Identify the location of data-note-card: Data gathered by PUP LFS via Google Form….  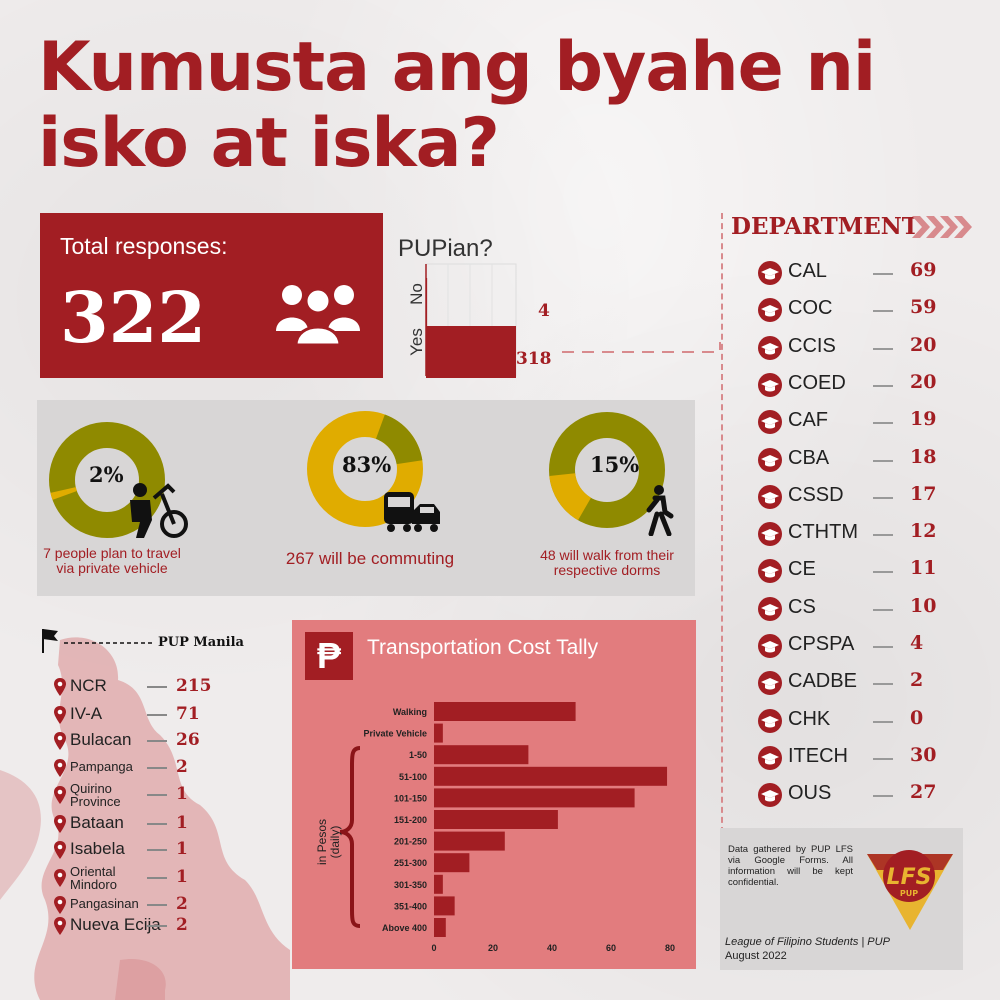
(841, 899).